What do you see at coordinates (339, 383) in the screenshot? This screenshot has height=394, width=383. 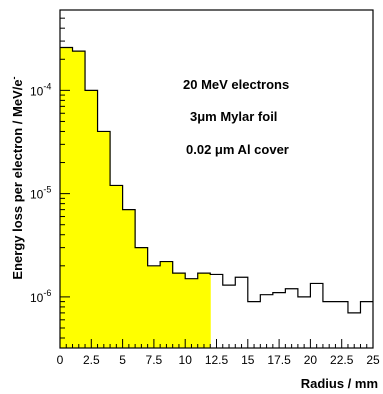 I see `x-axis-title: Radius / mm` at bounding box center [339, 383].